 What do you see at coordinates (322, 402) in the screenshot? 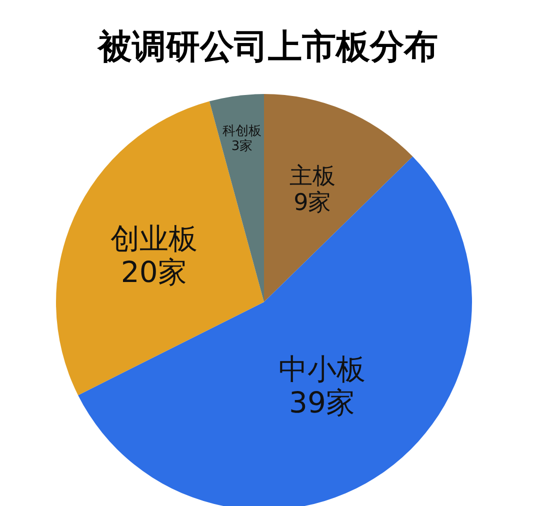
I see `data-label: 39家` at bounding box center [322, 402].